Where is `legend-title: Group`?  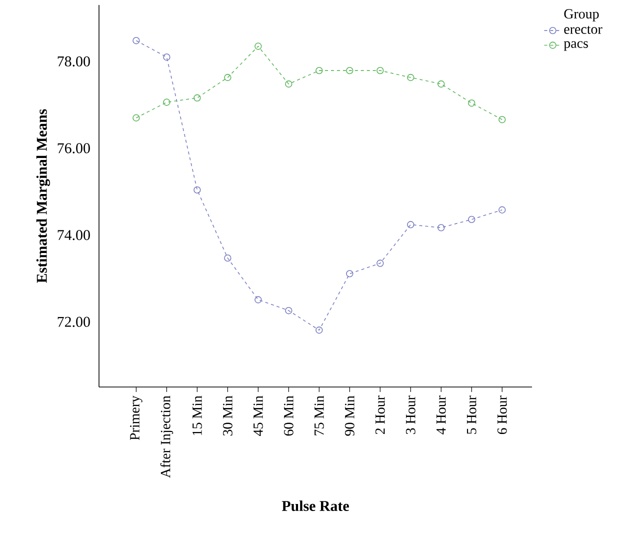
legend-title: Group is located at coordinates (581, 15).